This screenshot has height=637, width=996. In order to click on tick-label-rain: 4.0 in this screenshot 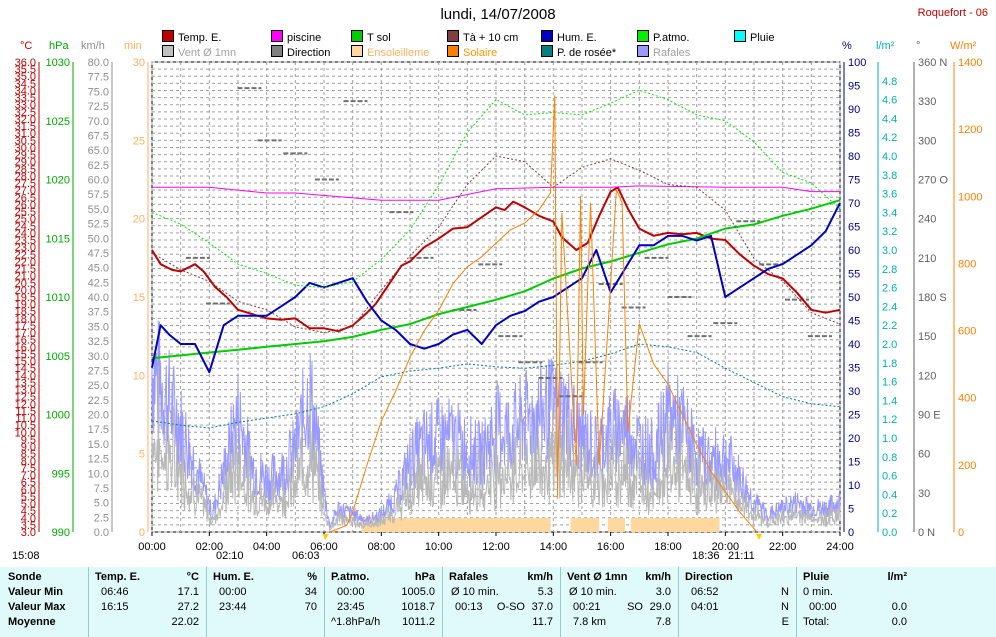, I will do `click(889, 157)`.